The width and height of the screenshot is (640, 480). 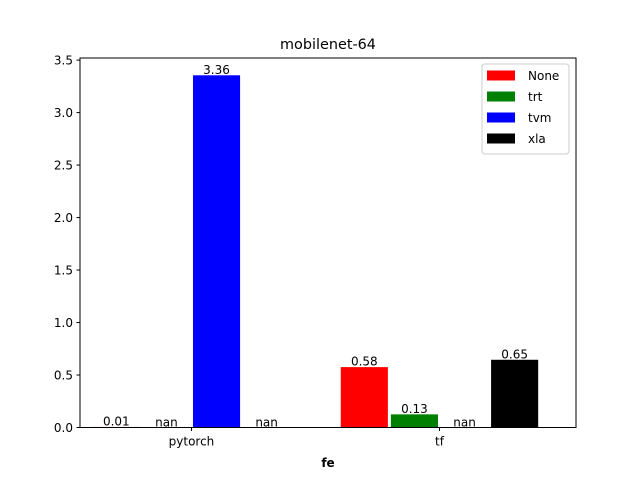 What do you see at coordinates (501, 117) in the screenshot?
I see `legend-swatch-tvm` at bounding box center [501, 117].